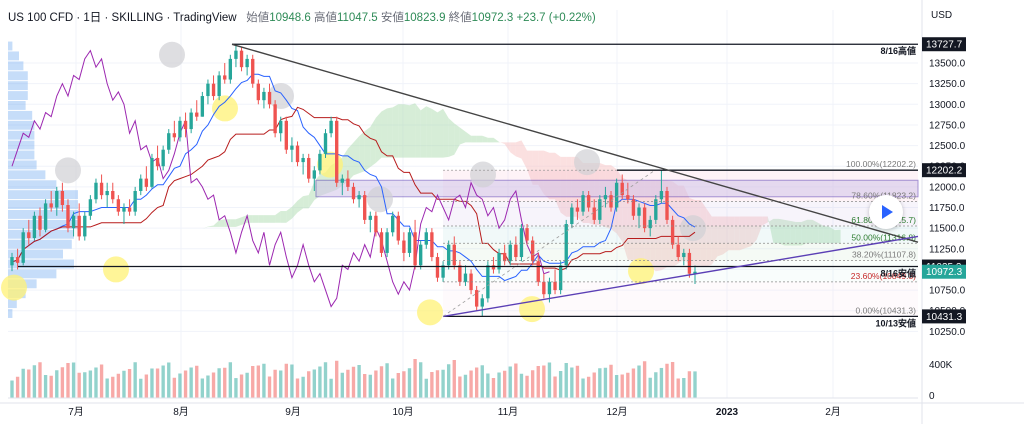 The height and width of the screenshot is (424, 1024). What do you see at coordinates (76, 412) in the screenshot?
I see `x-tick-label: 7月` at bounding box center [76, 412].